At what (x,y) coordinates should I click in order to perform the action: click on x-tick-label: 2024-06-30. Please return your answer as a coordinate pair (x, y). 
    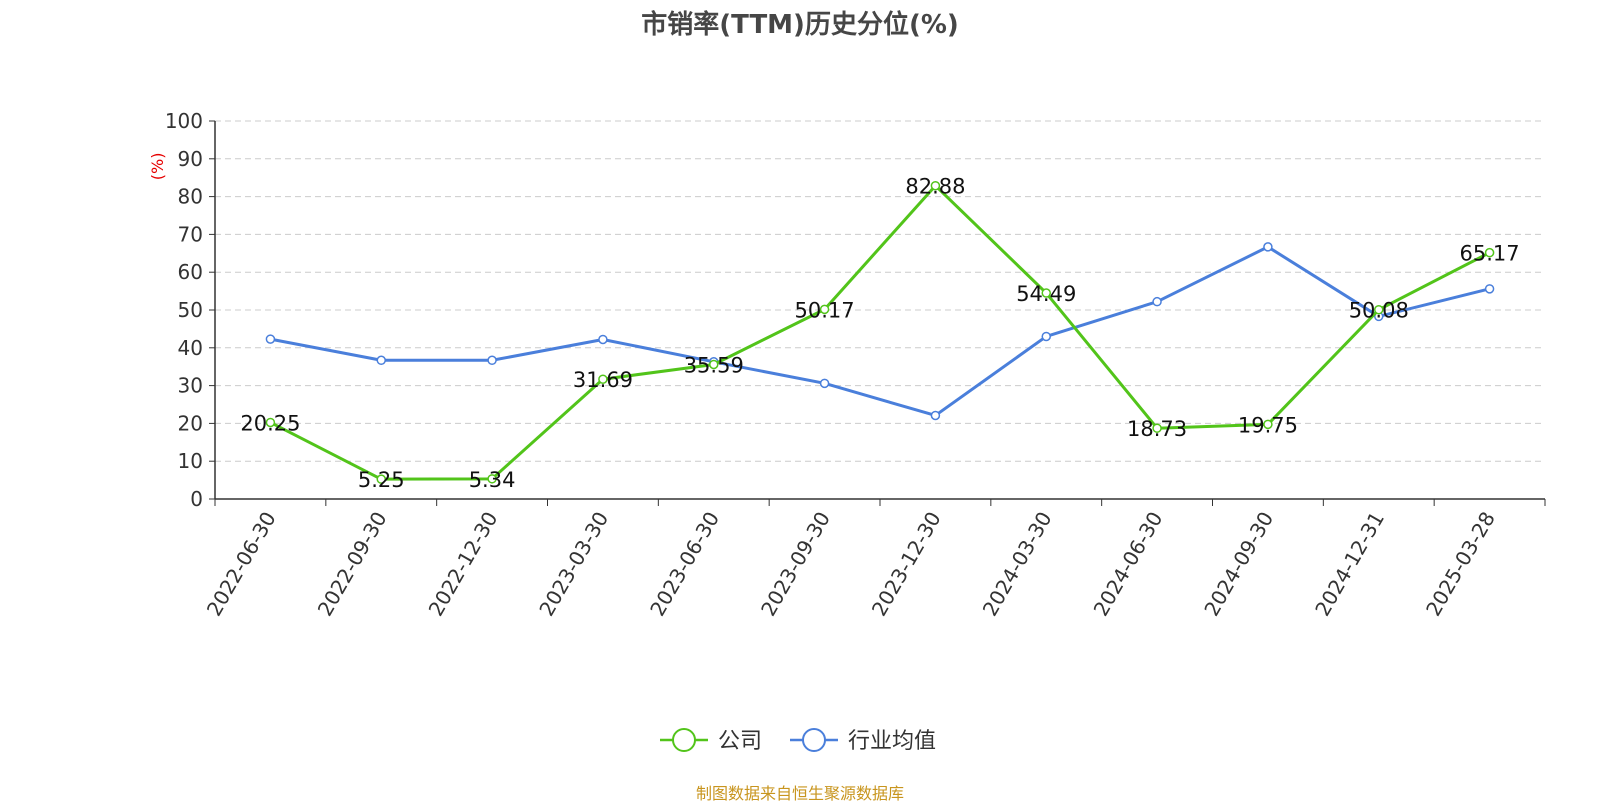
    Looking at the image, I should click on (1128, 564).